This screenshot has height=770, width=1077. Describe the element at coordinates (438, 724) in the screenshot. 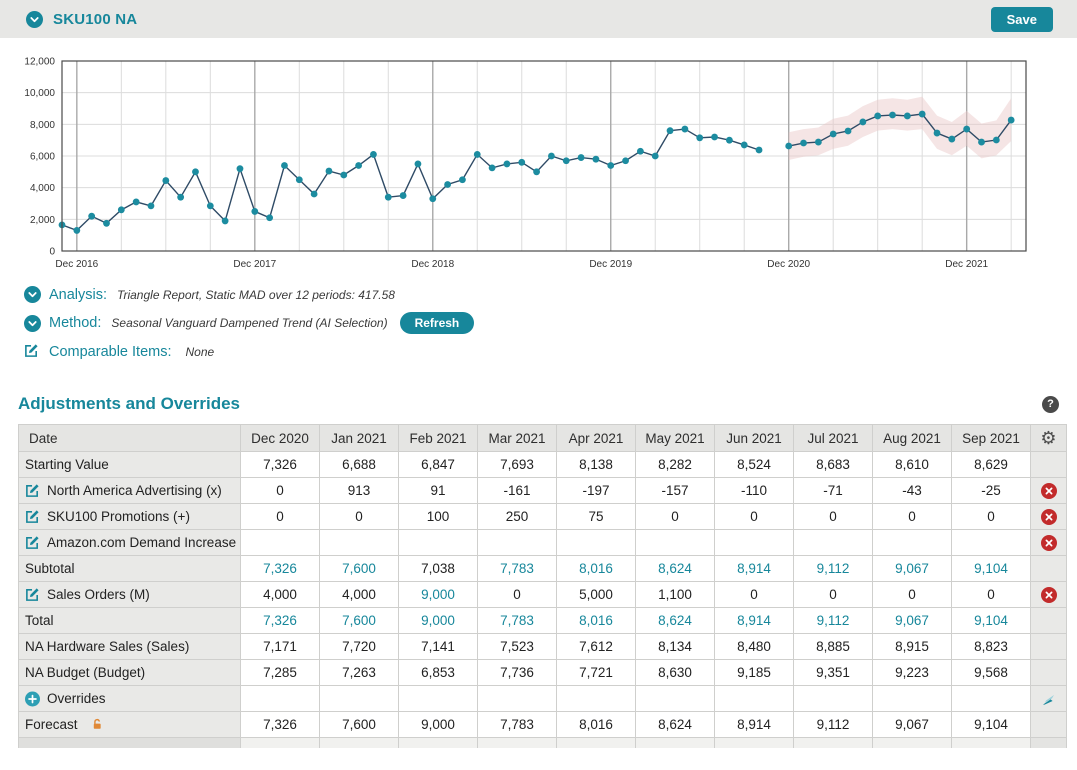

I see `value-cell: 9,000` at that location.